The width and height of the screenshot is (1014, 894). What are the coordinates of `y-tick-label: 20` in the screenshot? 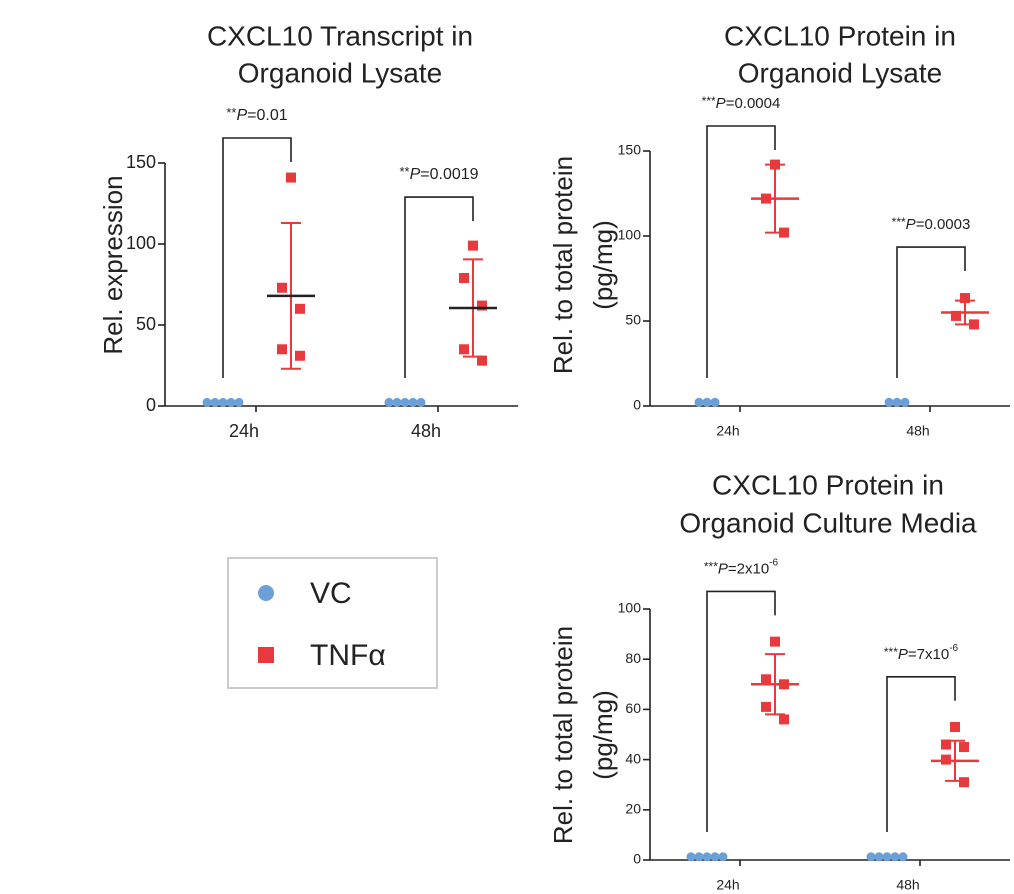 It's located at (633, 809).